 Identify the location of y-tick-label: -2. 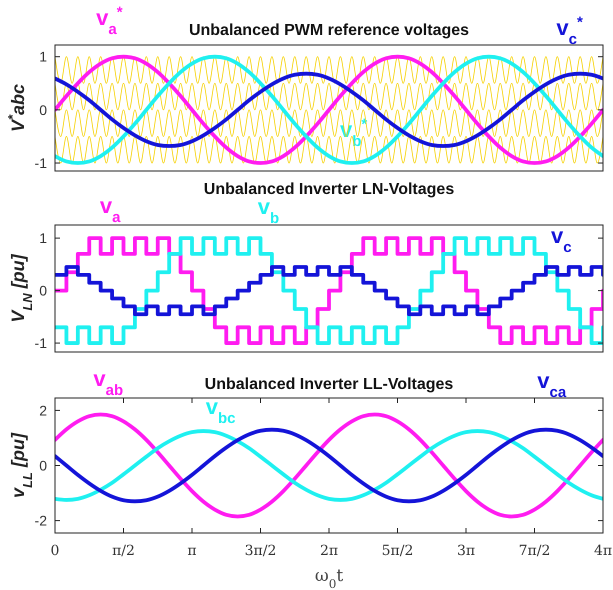
(41, 520).